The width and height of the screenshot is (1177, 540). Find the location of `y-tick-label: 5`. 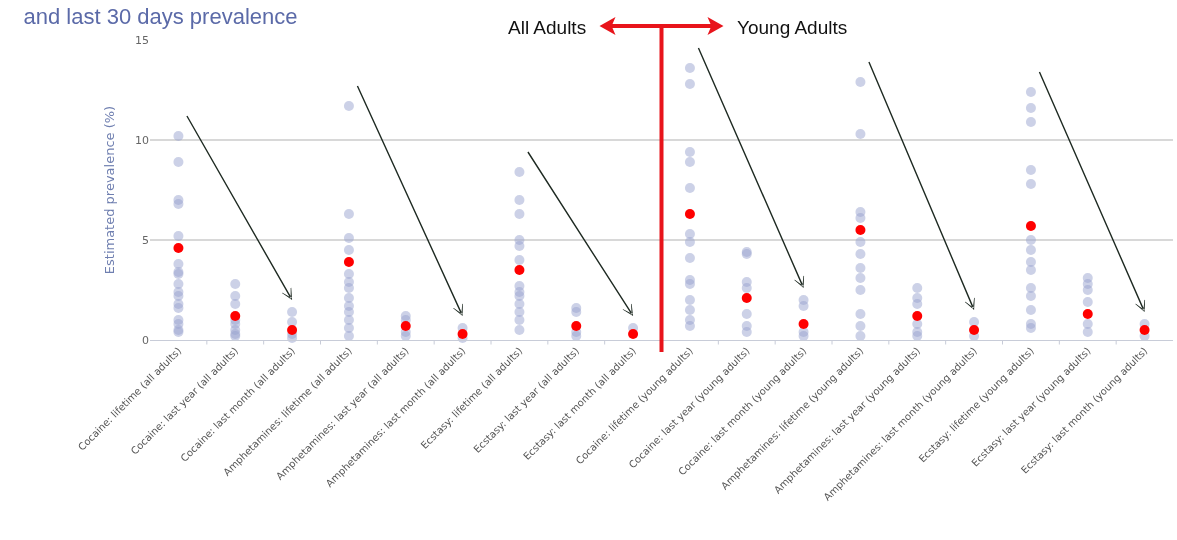

y-tick-label: 5 is located at coordinates (145, 240).